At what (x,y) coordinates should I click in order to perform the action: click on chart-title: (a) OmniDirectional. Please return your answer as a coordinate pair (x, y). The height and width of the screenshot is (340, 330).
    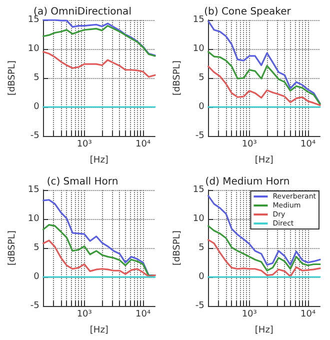
    Looking at the image, I should click on (83, 12).